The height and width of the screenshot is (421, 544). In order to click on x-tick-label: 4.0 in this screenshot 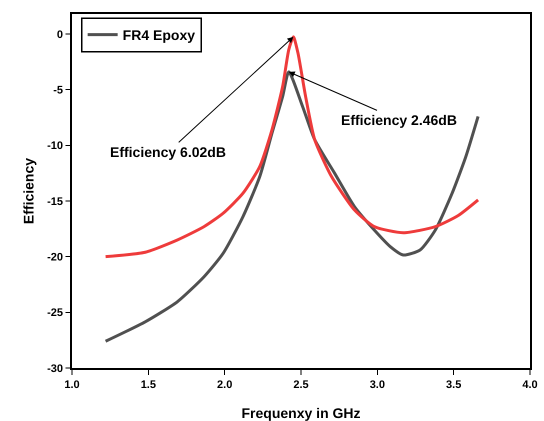, I will do `click(530, 384)`.